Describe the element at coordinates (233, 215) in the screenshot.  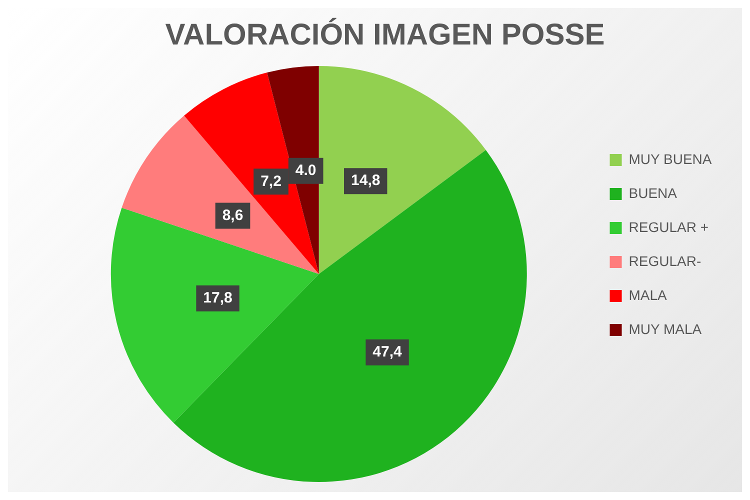
I see `data-label: 8,6` at that location.